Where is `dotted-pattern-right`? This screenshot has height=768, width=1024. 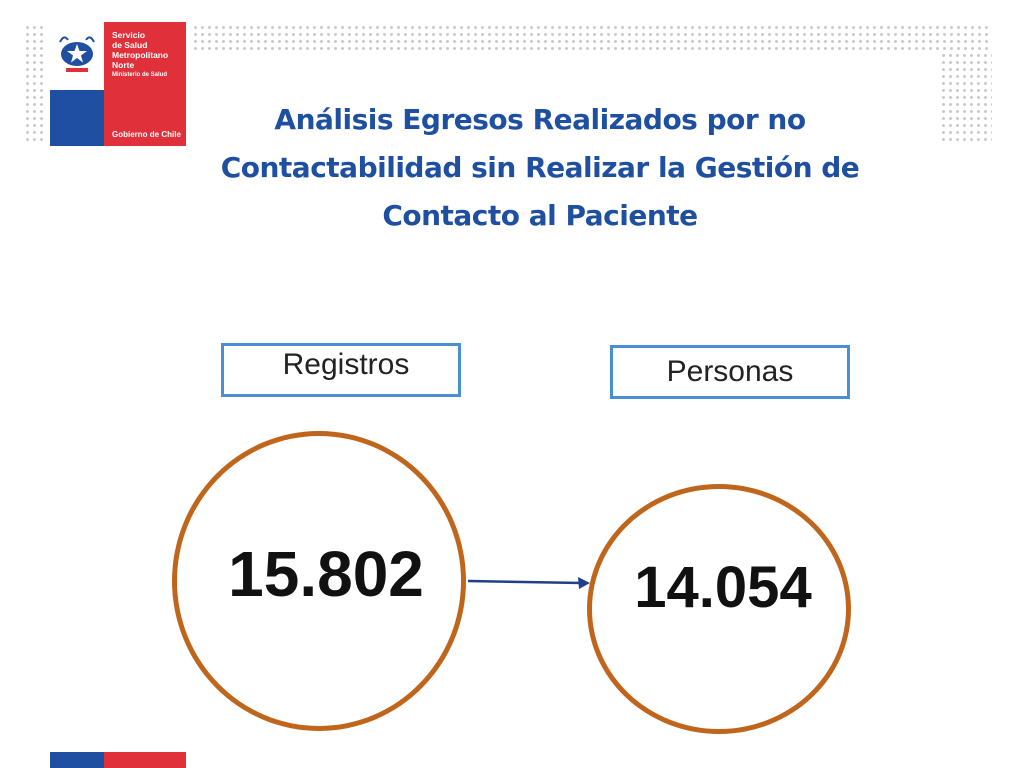
dotted-pattern-right is located at coordinates (966, 98).